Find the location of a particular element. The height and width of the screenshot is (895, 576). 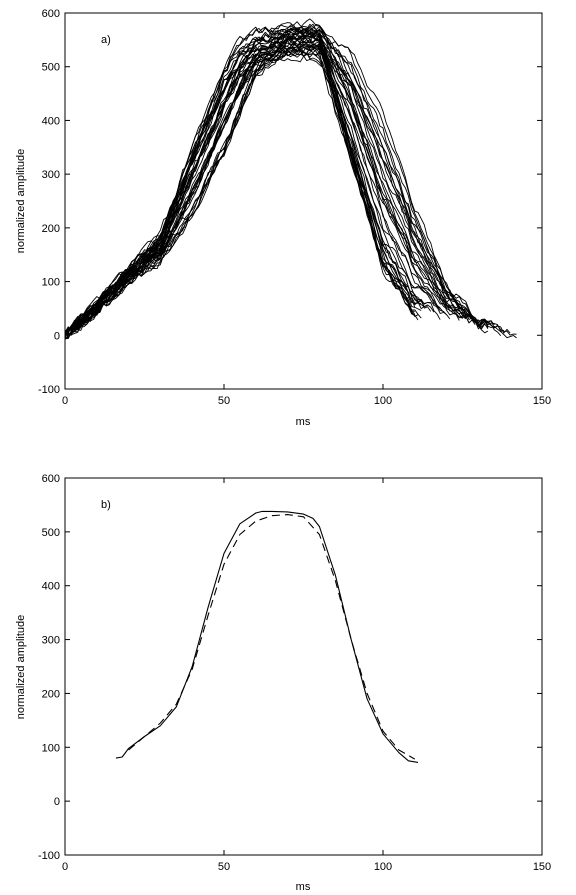

panel-b-y-tick-label: 300 is located at coordinates (51, 641).